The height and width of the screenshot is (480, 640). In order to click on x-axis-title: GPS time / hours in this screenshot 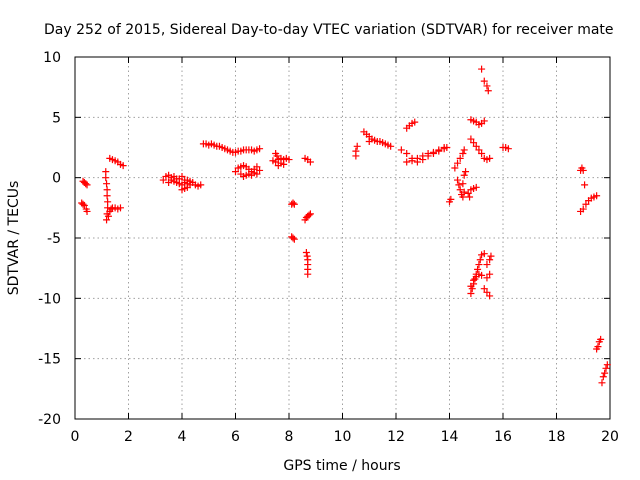, I will do `click(341, 466)`.